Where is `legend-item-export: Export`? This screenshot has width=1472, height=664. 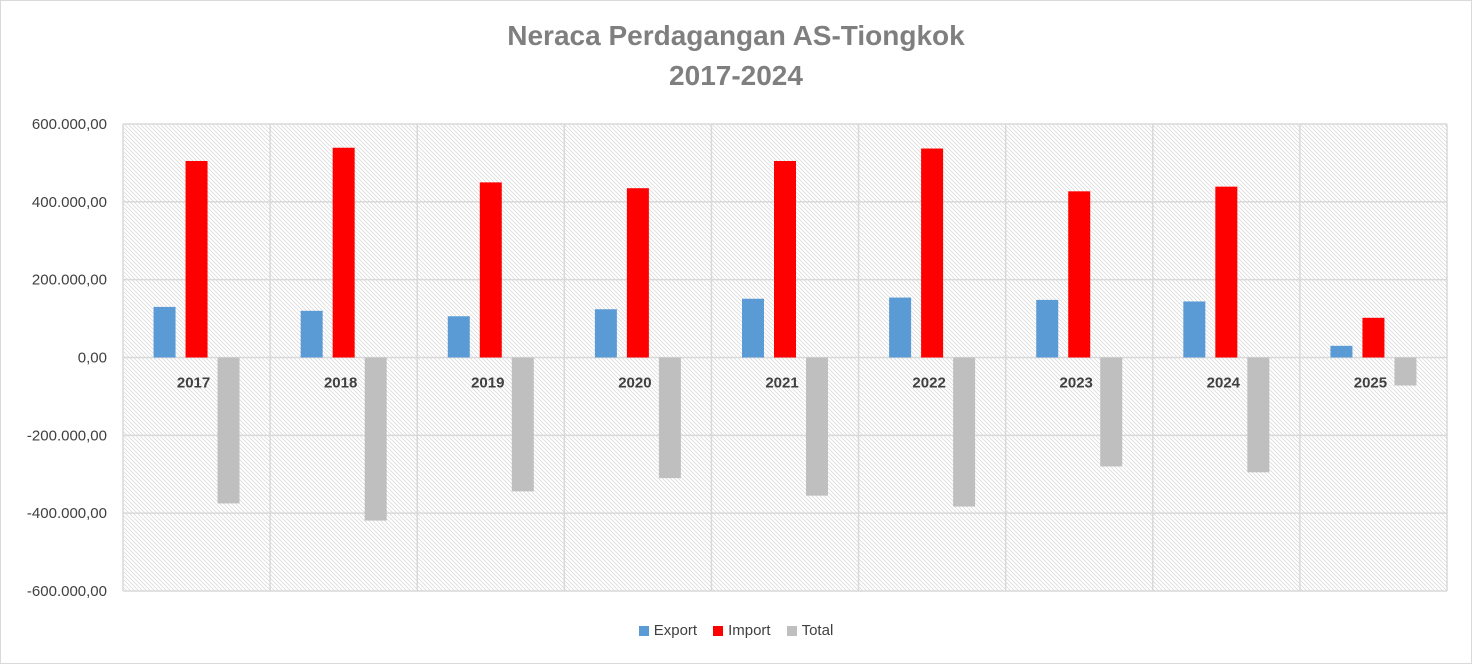
legend-item-export: Export is located at coordinates (668, 630).